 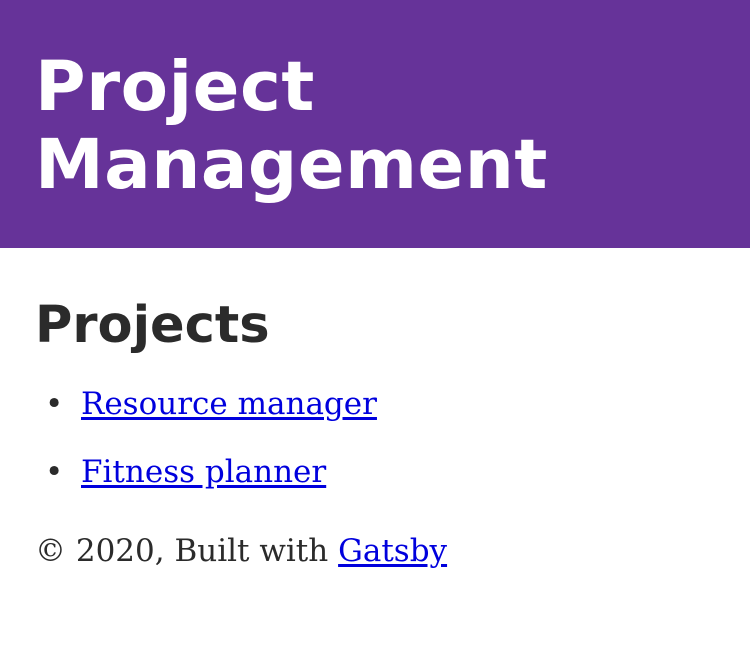 I want to click on list-item: • Resource manager, so click(x=375, y=404).